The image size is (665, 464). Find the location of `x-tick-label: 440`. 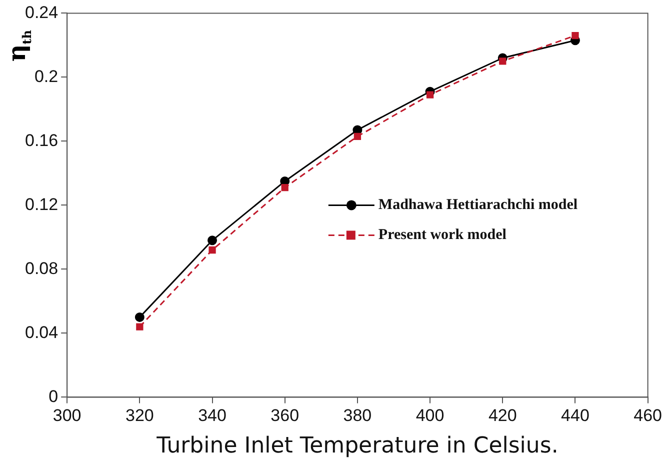

x-tick-label: 440 is located at coordinates (575, 416).